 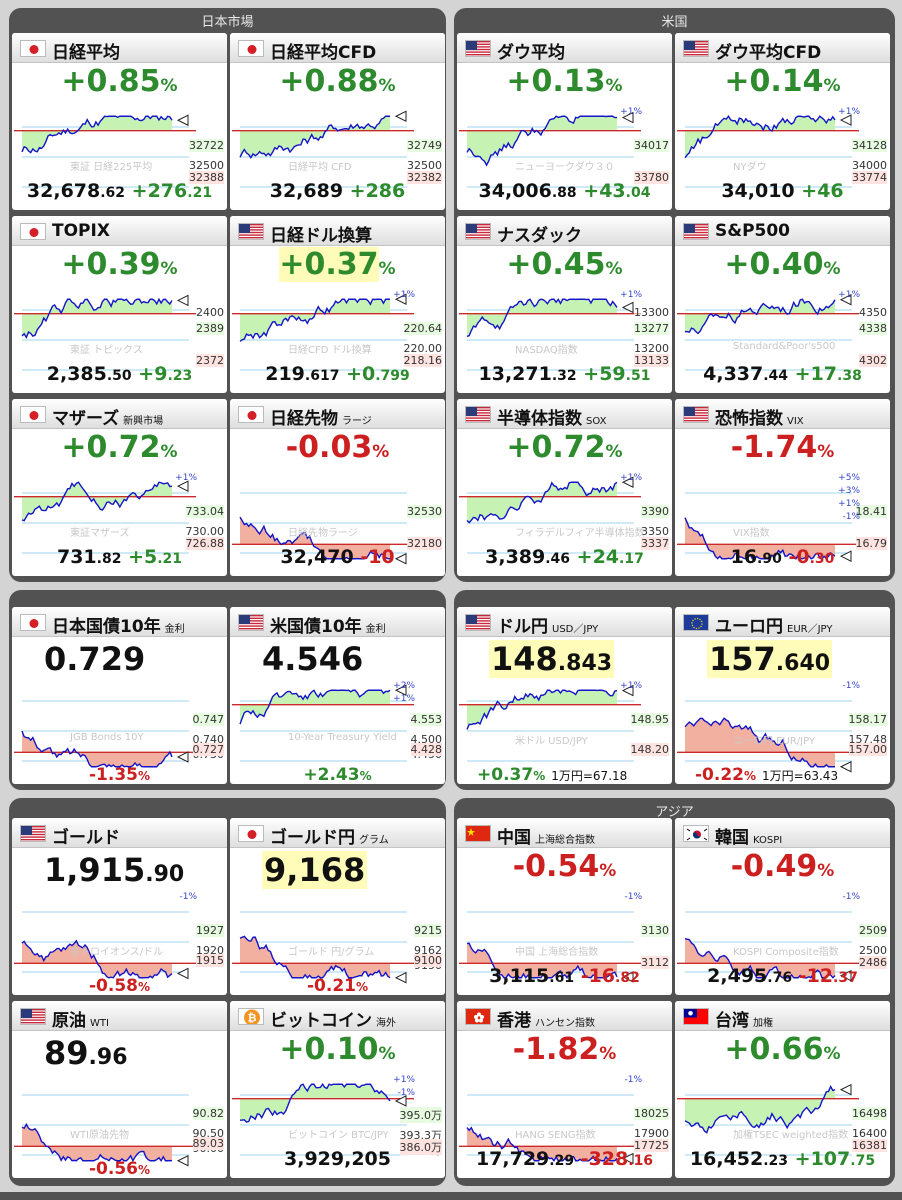 I want to click on price-change: -12.37, so click(x=828, y=976).